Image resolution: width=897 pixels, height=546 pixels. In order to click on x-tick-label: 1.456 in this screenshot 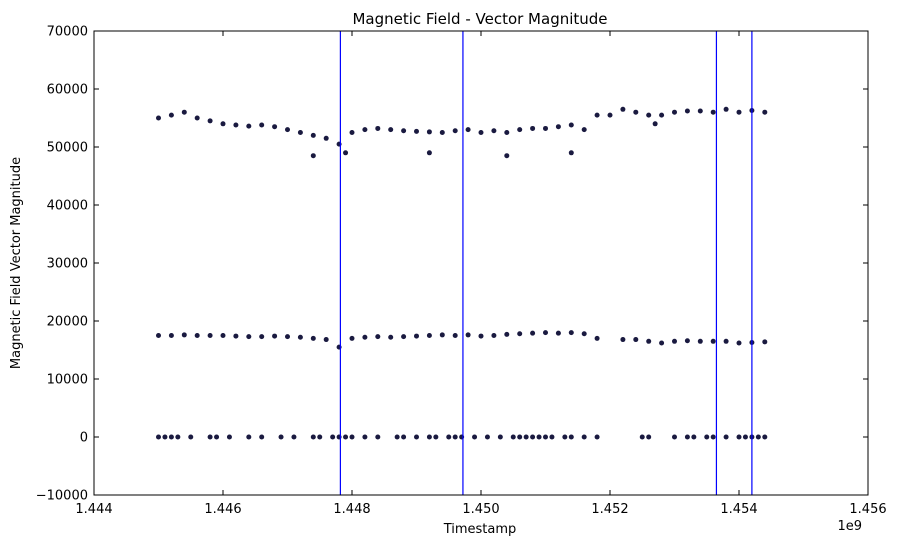, I will do `click(867, 509)`.